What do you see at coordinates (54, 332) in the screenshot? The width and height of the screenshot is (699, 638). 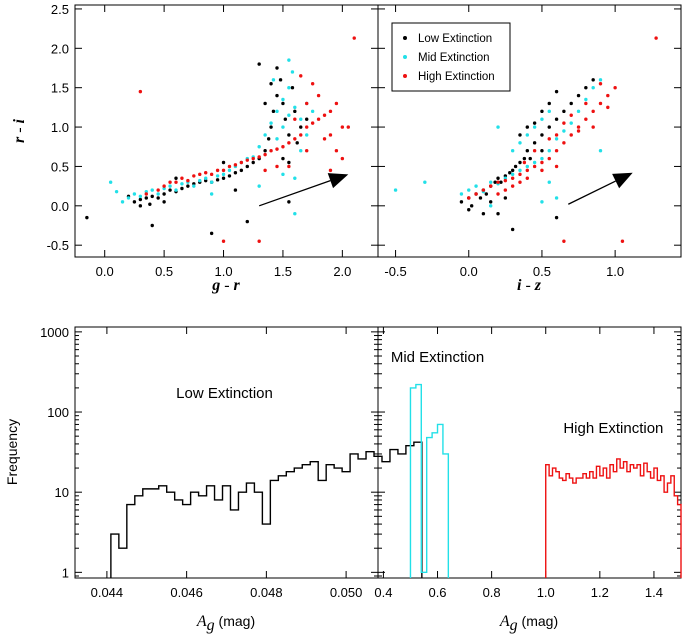 I see `ytick-label-2-3: 1000` at bounding box center [54, 332].